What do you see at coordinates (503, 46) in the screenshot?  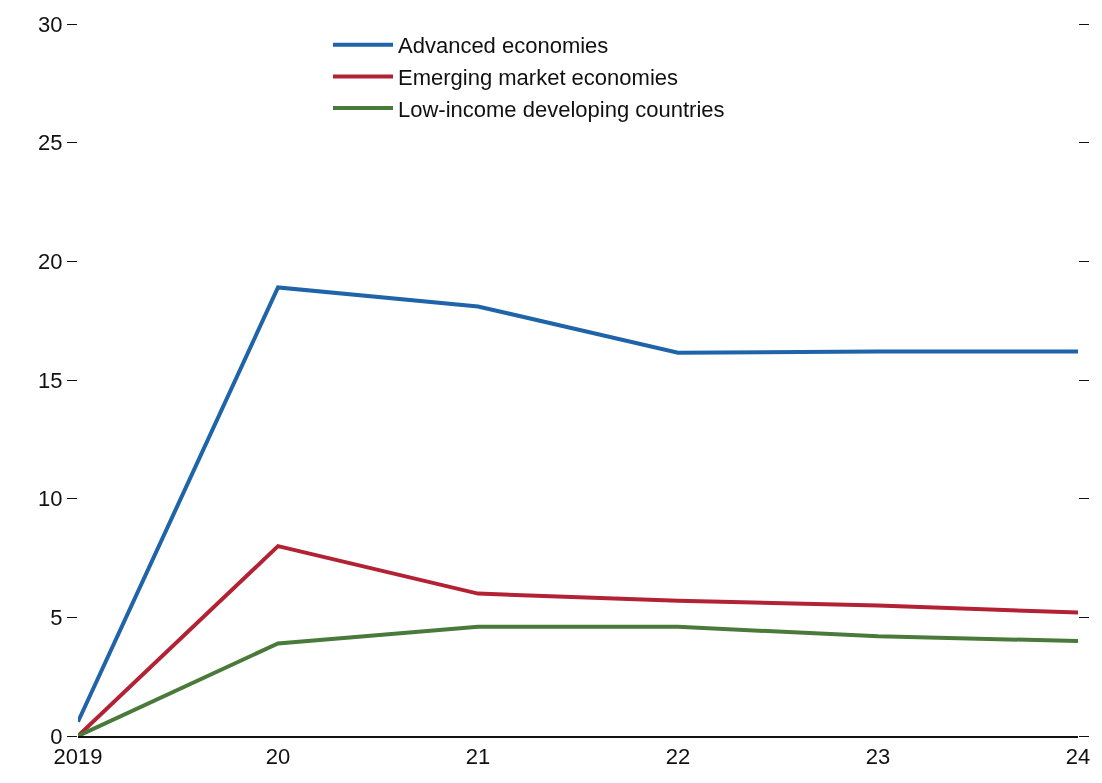 I see `legend-label: Advanced economies` at bounding box center [503, 46].